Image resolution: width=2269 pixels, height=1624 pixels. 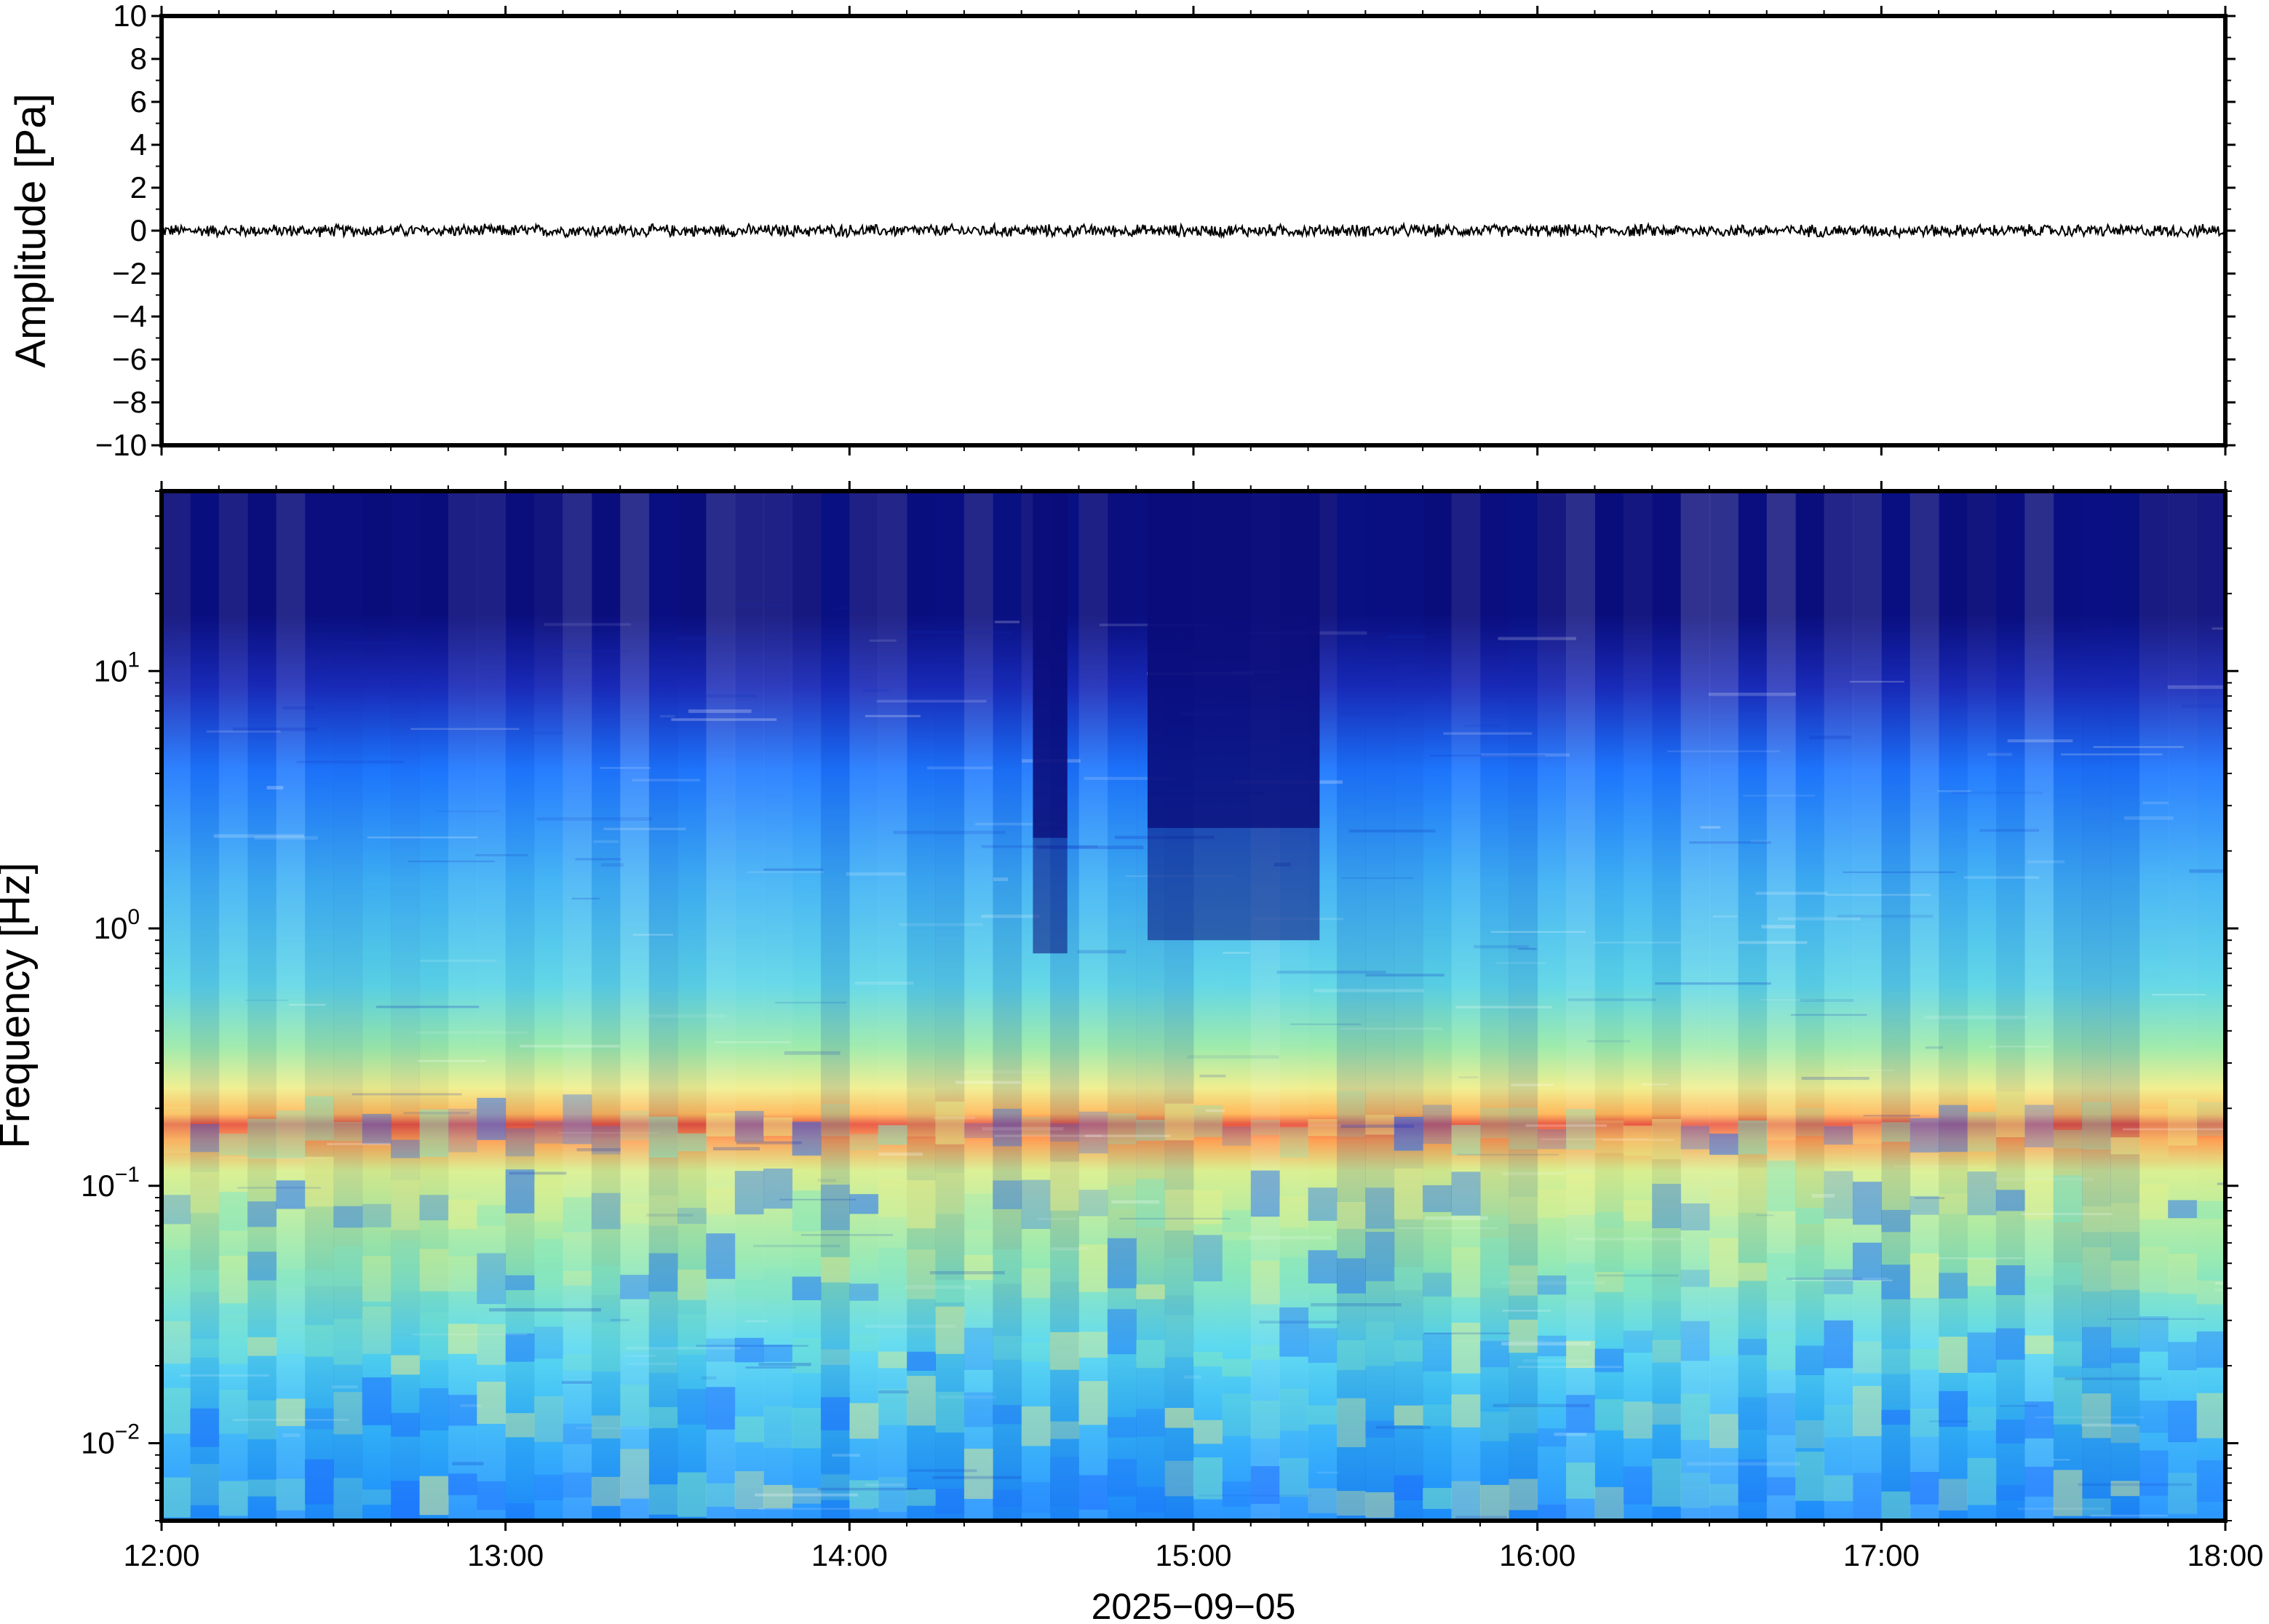 What do you see at coordinates (130, 402) in the screenshot?
I see `waveform-ytick-label: −8` at bounding box center [130, 402].